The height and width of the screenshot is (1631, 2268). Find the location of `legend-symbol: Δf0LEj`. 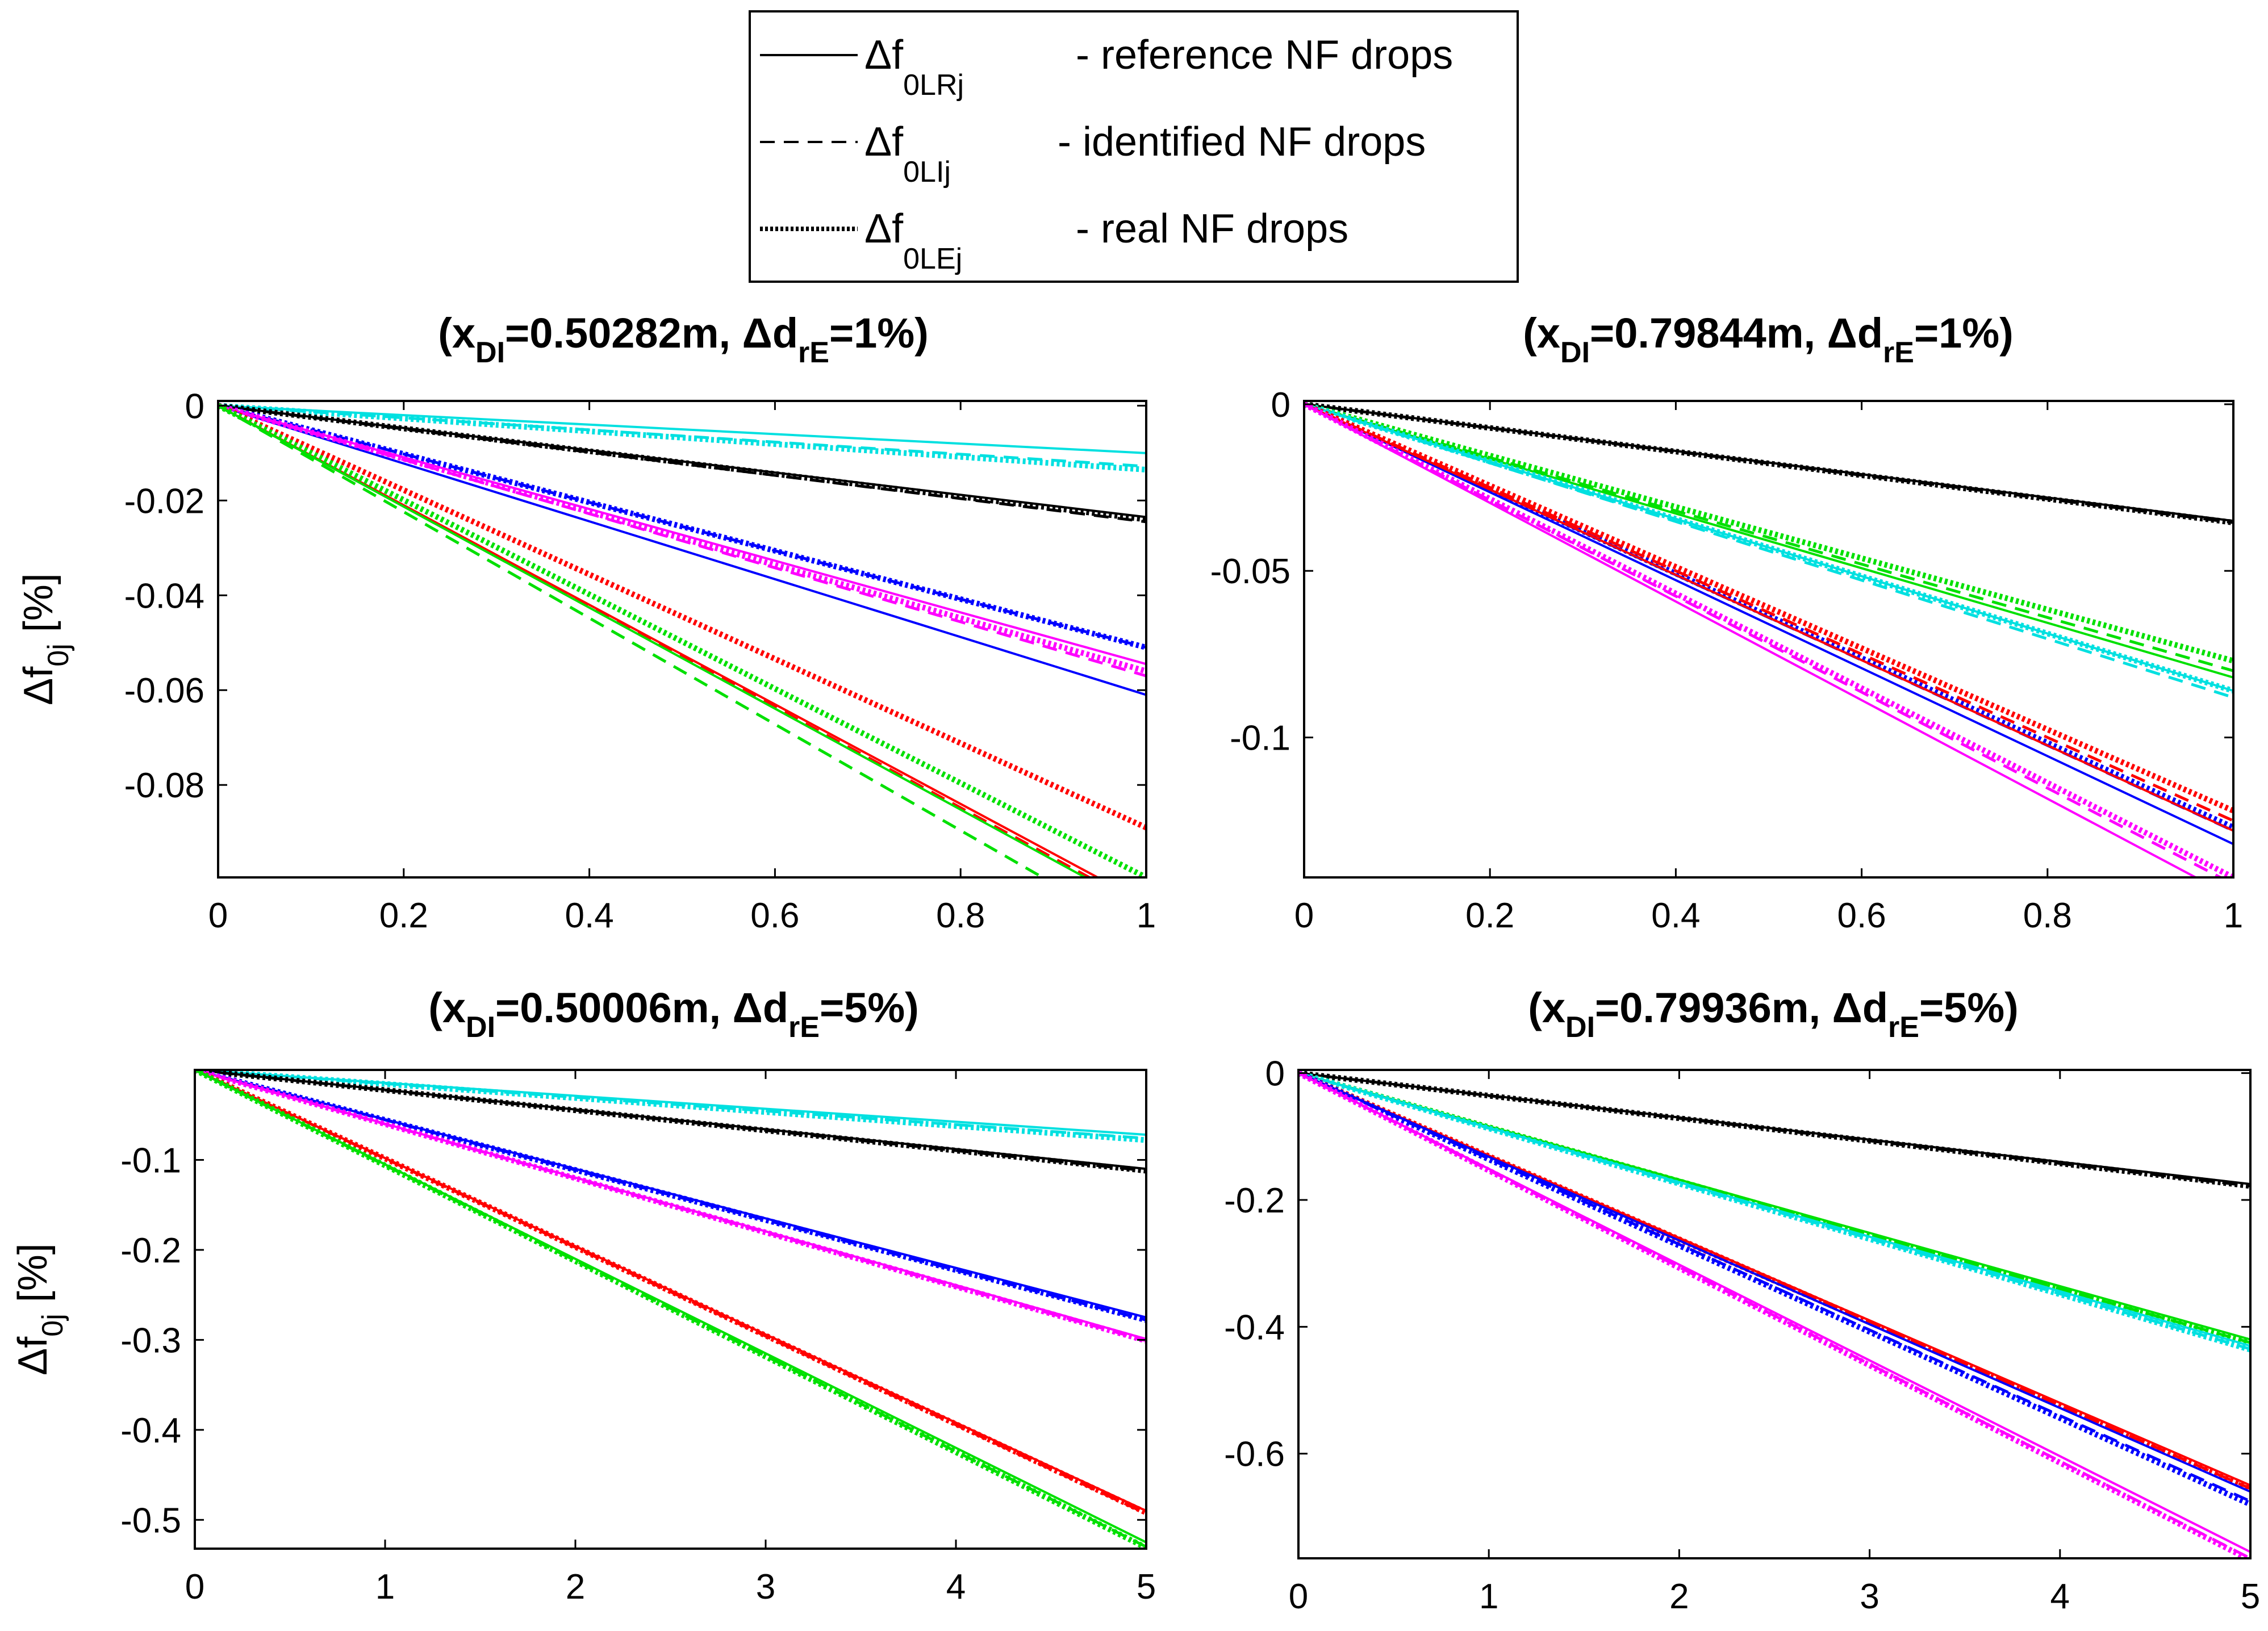

legend-symbol: Δf0LEj is located at coordinates (913, 240).